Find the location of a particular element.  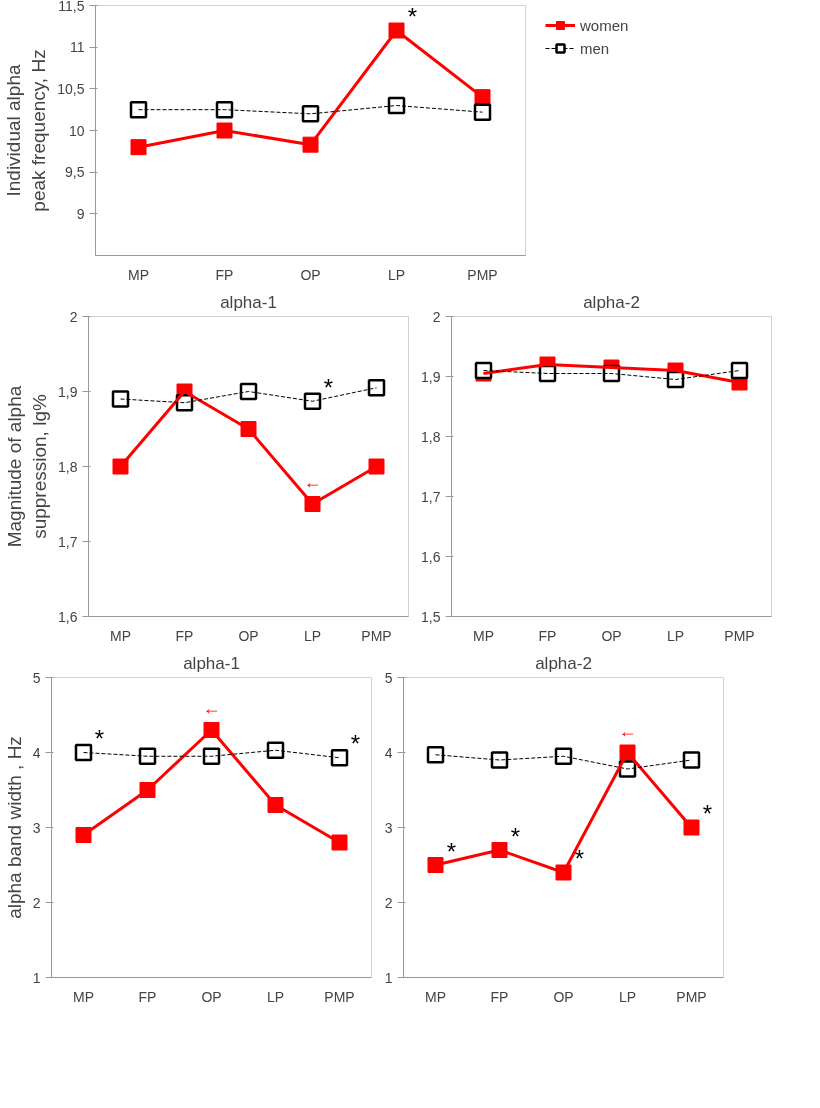

y-axis-title: alpha band width , Hz is located at coordinates (14, 827).